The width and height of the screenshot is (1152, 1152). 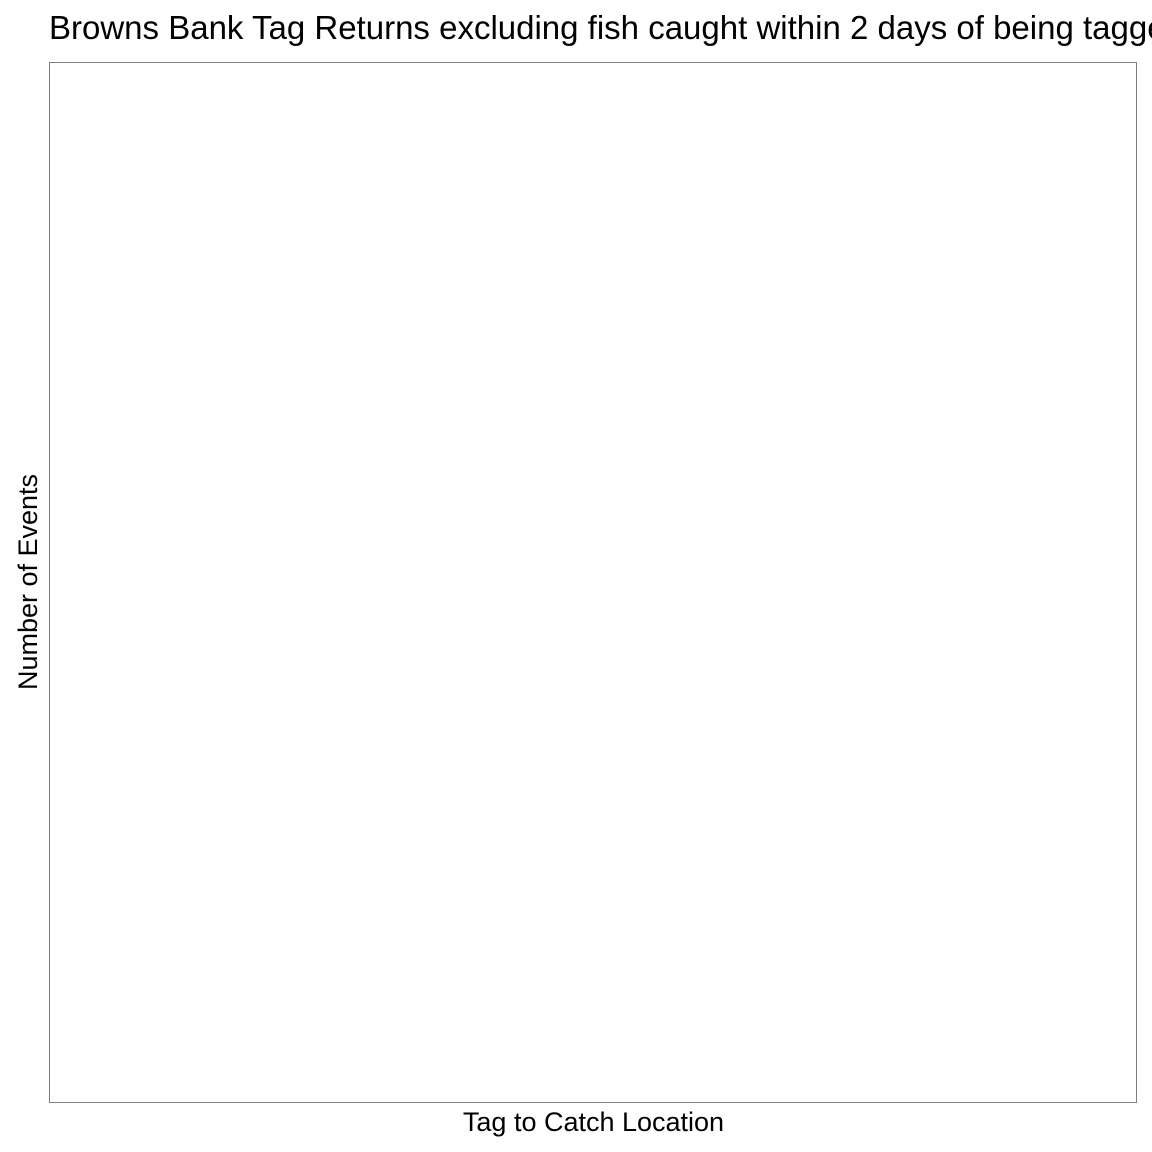 I want to click on y-axis-label: Number of Events, so click(x=28, y=582).